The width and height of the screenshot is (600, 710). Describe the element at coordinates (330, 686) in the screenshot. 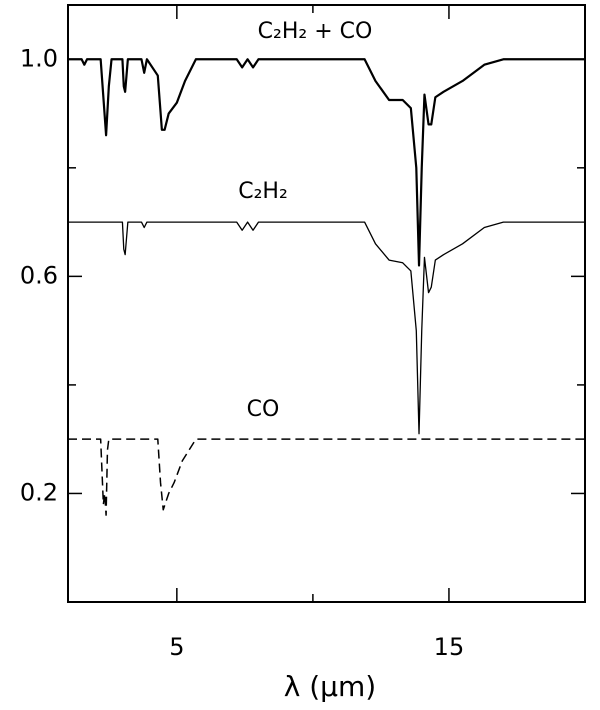

I see `x-axis-label: λ (μm)` at that location.